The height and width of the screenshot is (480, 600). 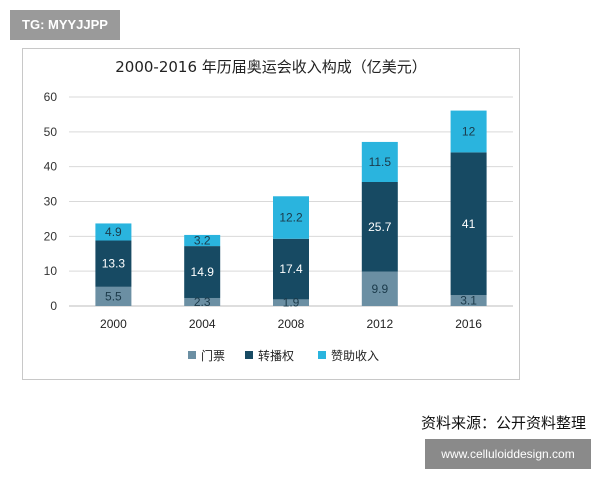 I want to click on y-tick-label: 40, so click(x=51, y=167).